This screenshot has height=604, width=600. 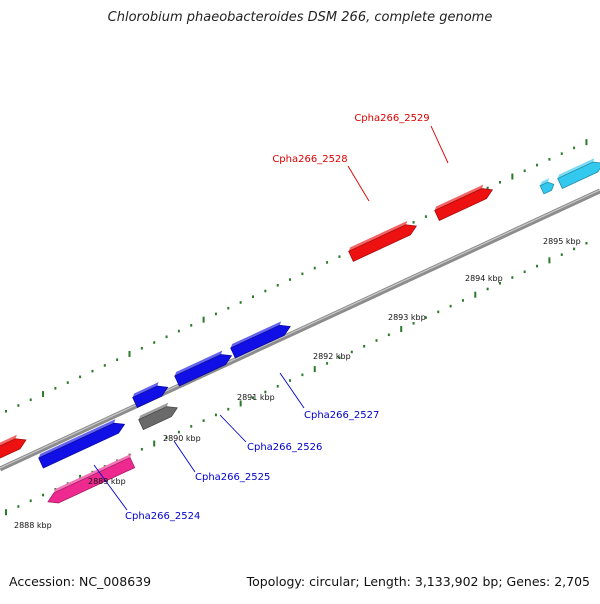 What do you see at coordinates (145, 390) in the screenshot?
I see `gene-gene-blue-b-top-face` at bounding box center [145, 390].